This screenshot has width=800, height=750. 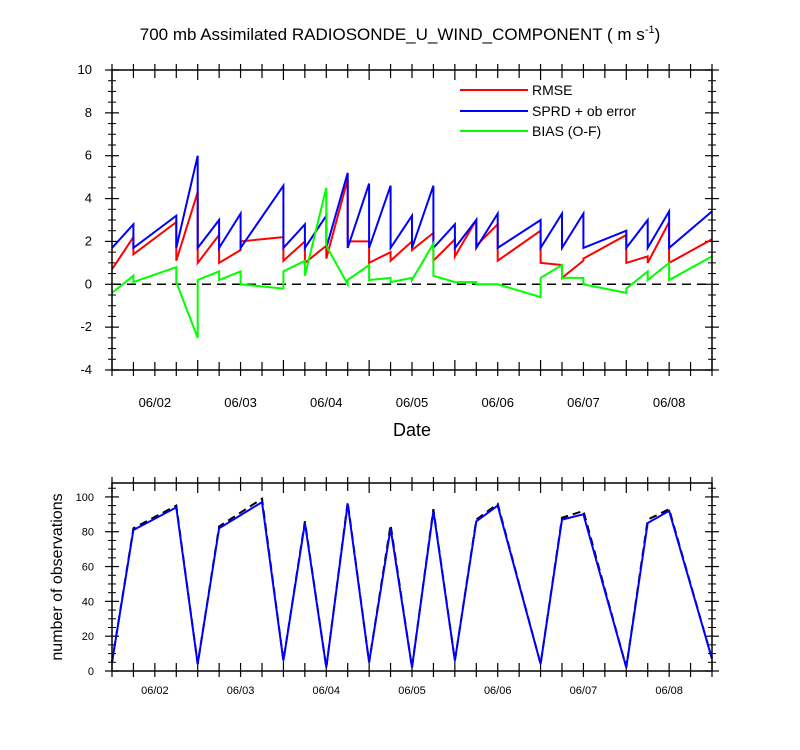 What do you see at coordinates (88, 533) in the screenshot?
I see `y-tick-label: 80` at bounding box center [88, 533].